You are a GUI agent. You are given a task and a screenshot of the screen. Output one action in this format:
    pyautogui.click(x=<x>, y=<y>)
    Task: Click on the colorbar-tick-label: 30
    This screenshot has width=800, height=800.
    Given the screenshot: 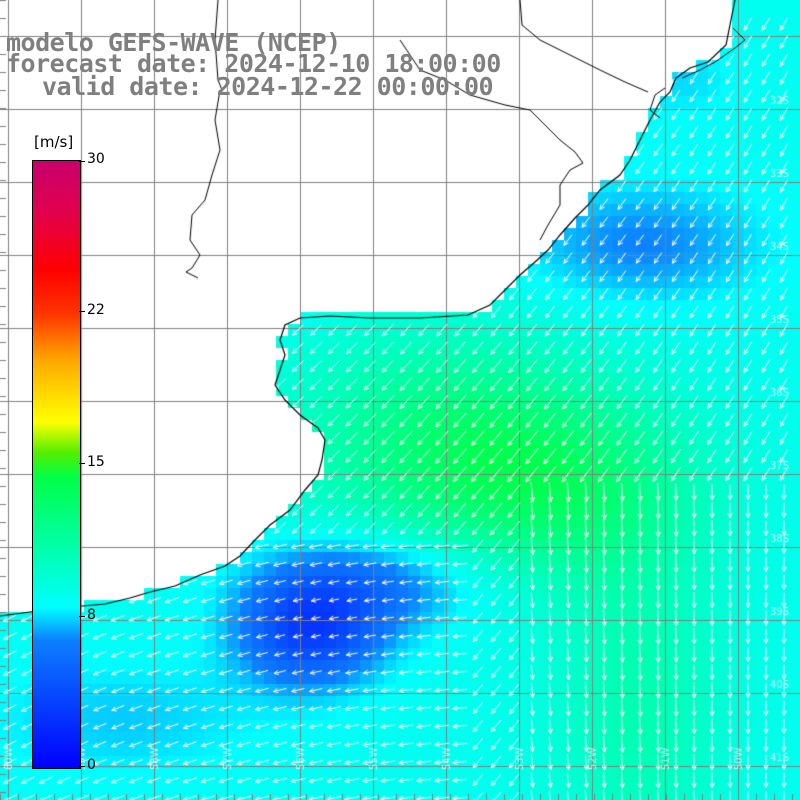 What is the action you would take?
    pyautogui.click(x=96, y=159)
    